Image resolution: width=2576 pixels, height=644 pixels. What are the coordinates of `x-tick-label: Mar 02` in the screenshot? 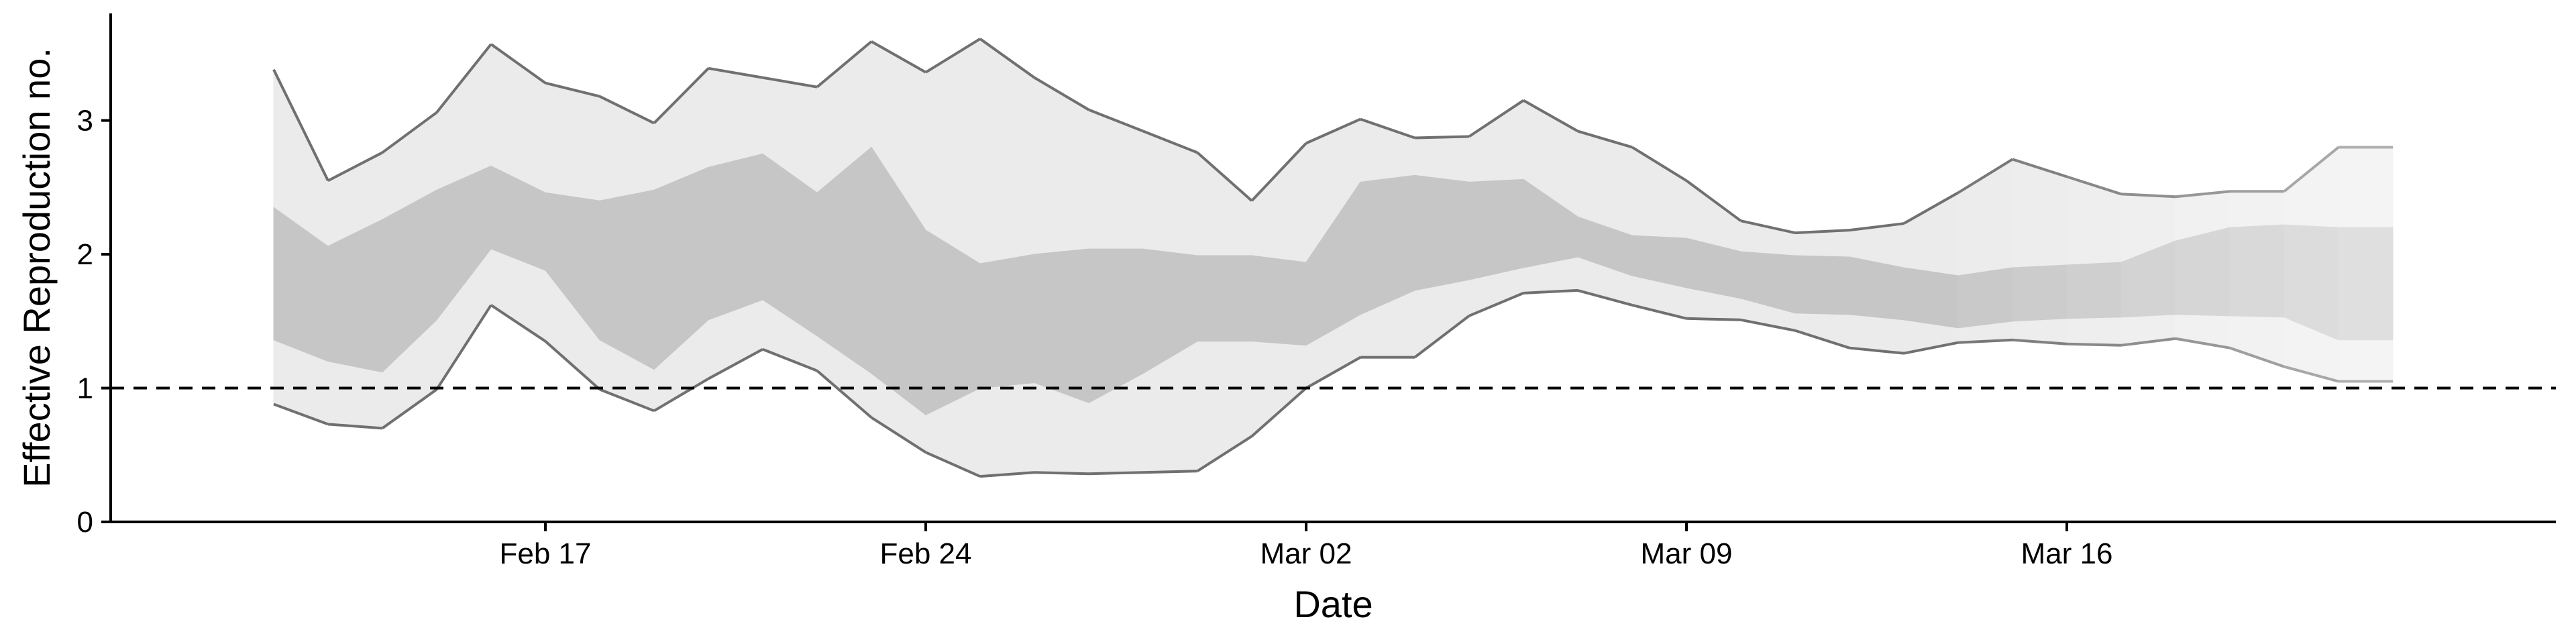 It's located at (1306, 553).